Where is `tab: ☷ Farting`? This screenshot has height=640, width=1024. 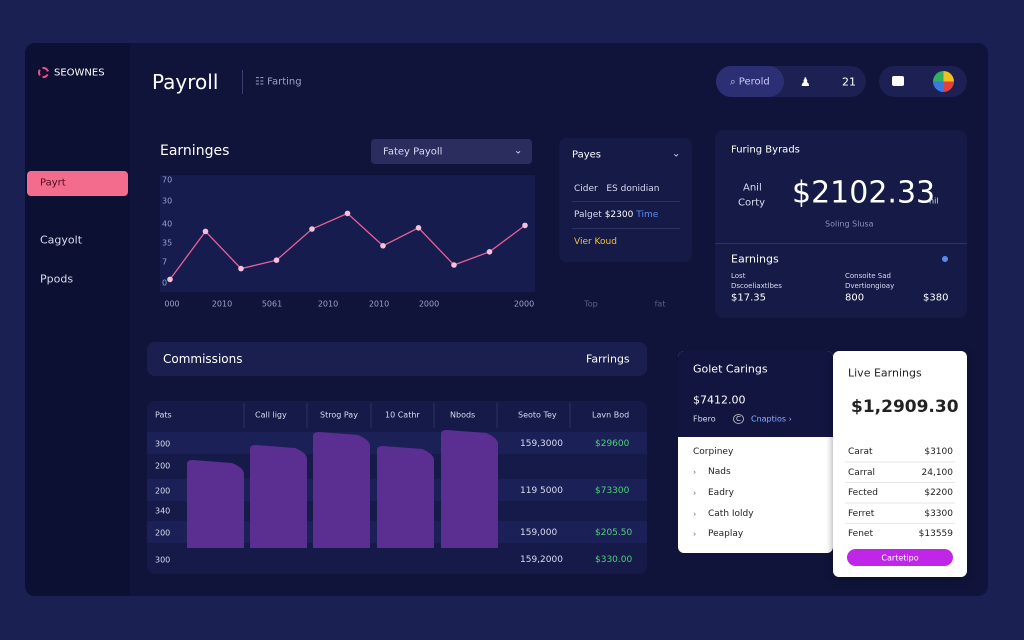 tab: ☷ Farting is located at coordinates (278, 82).